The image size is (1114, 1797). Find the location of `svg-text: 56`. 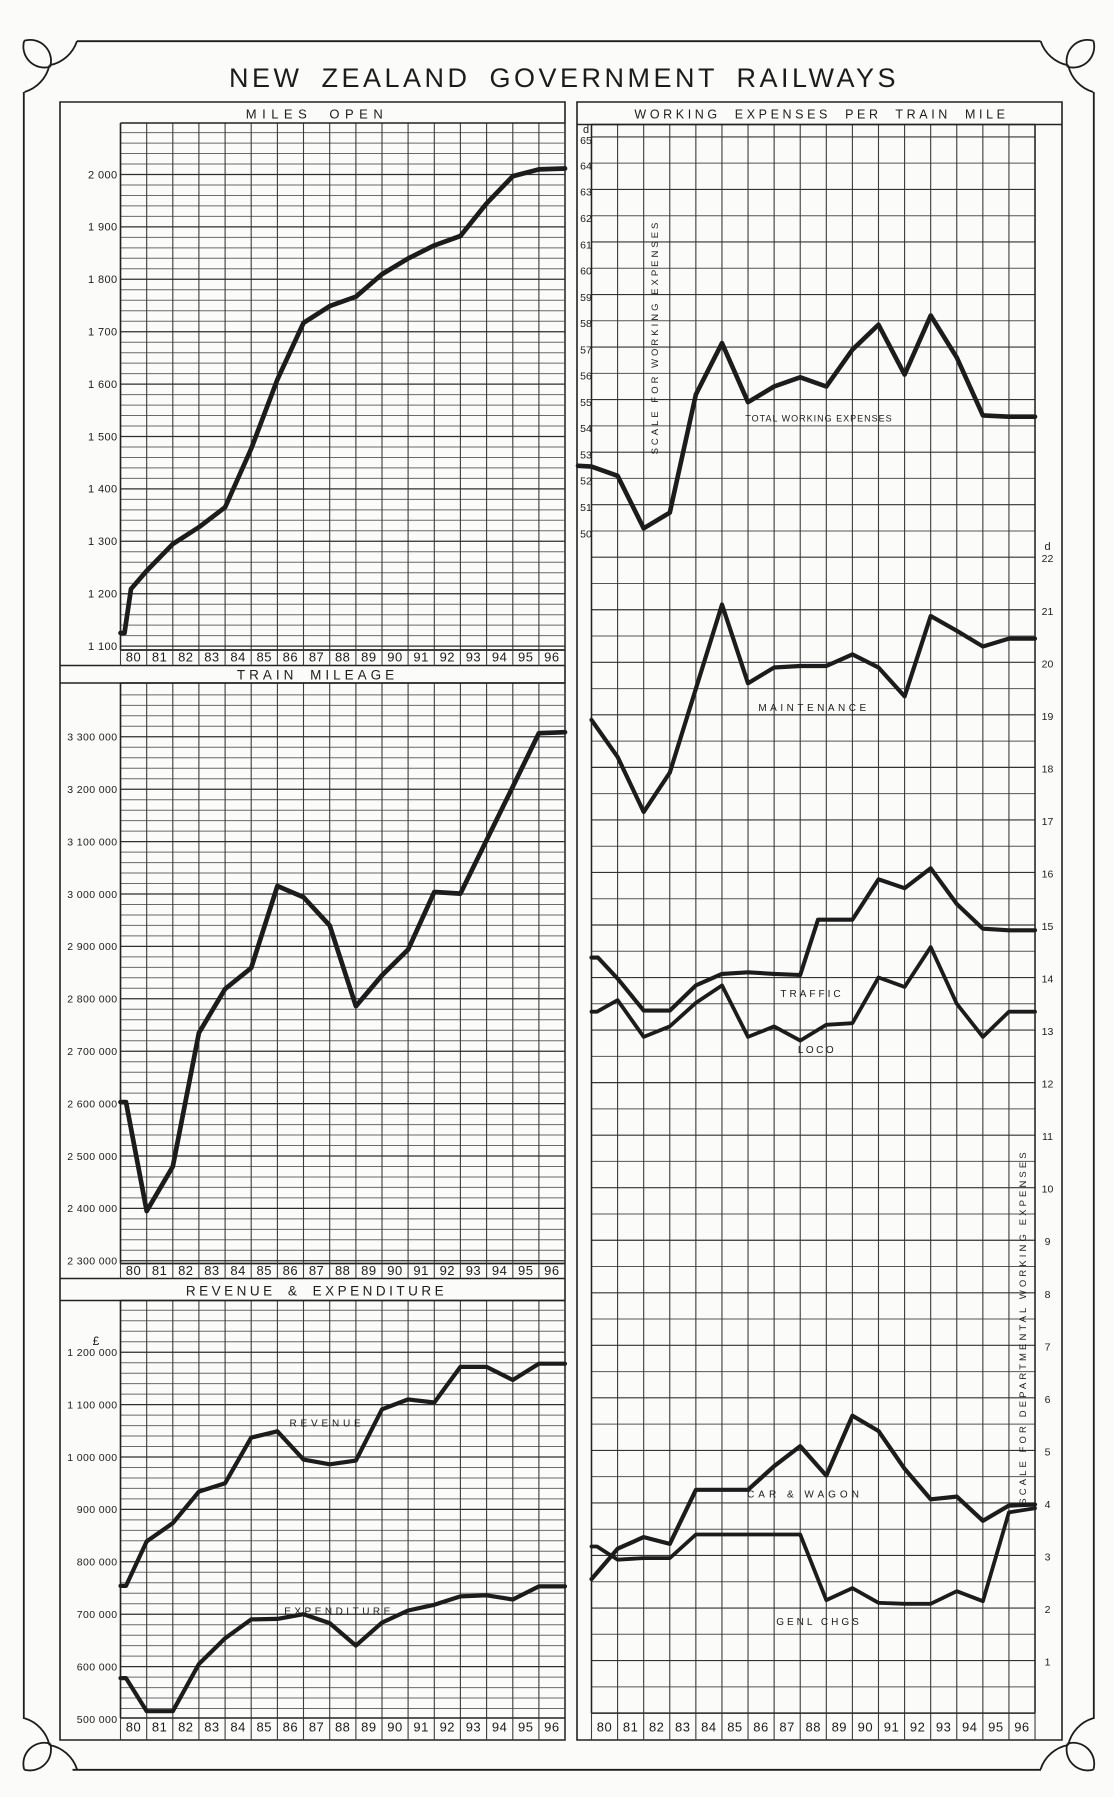

svg-text: 56 is located at coordinates (586, 377).